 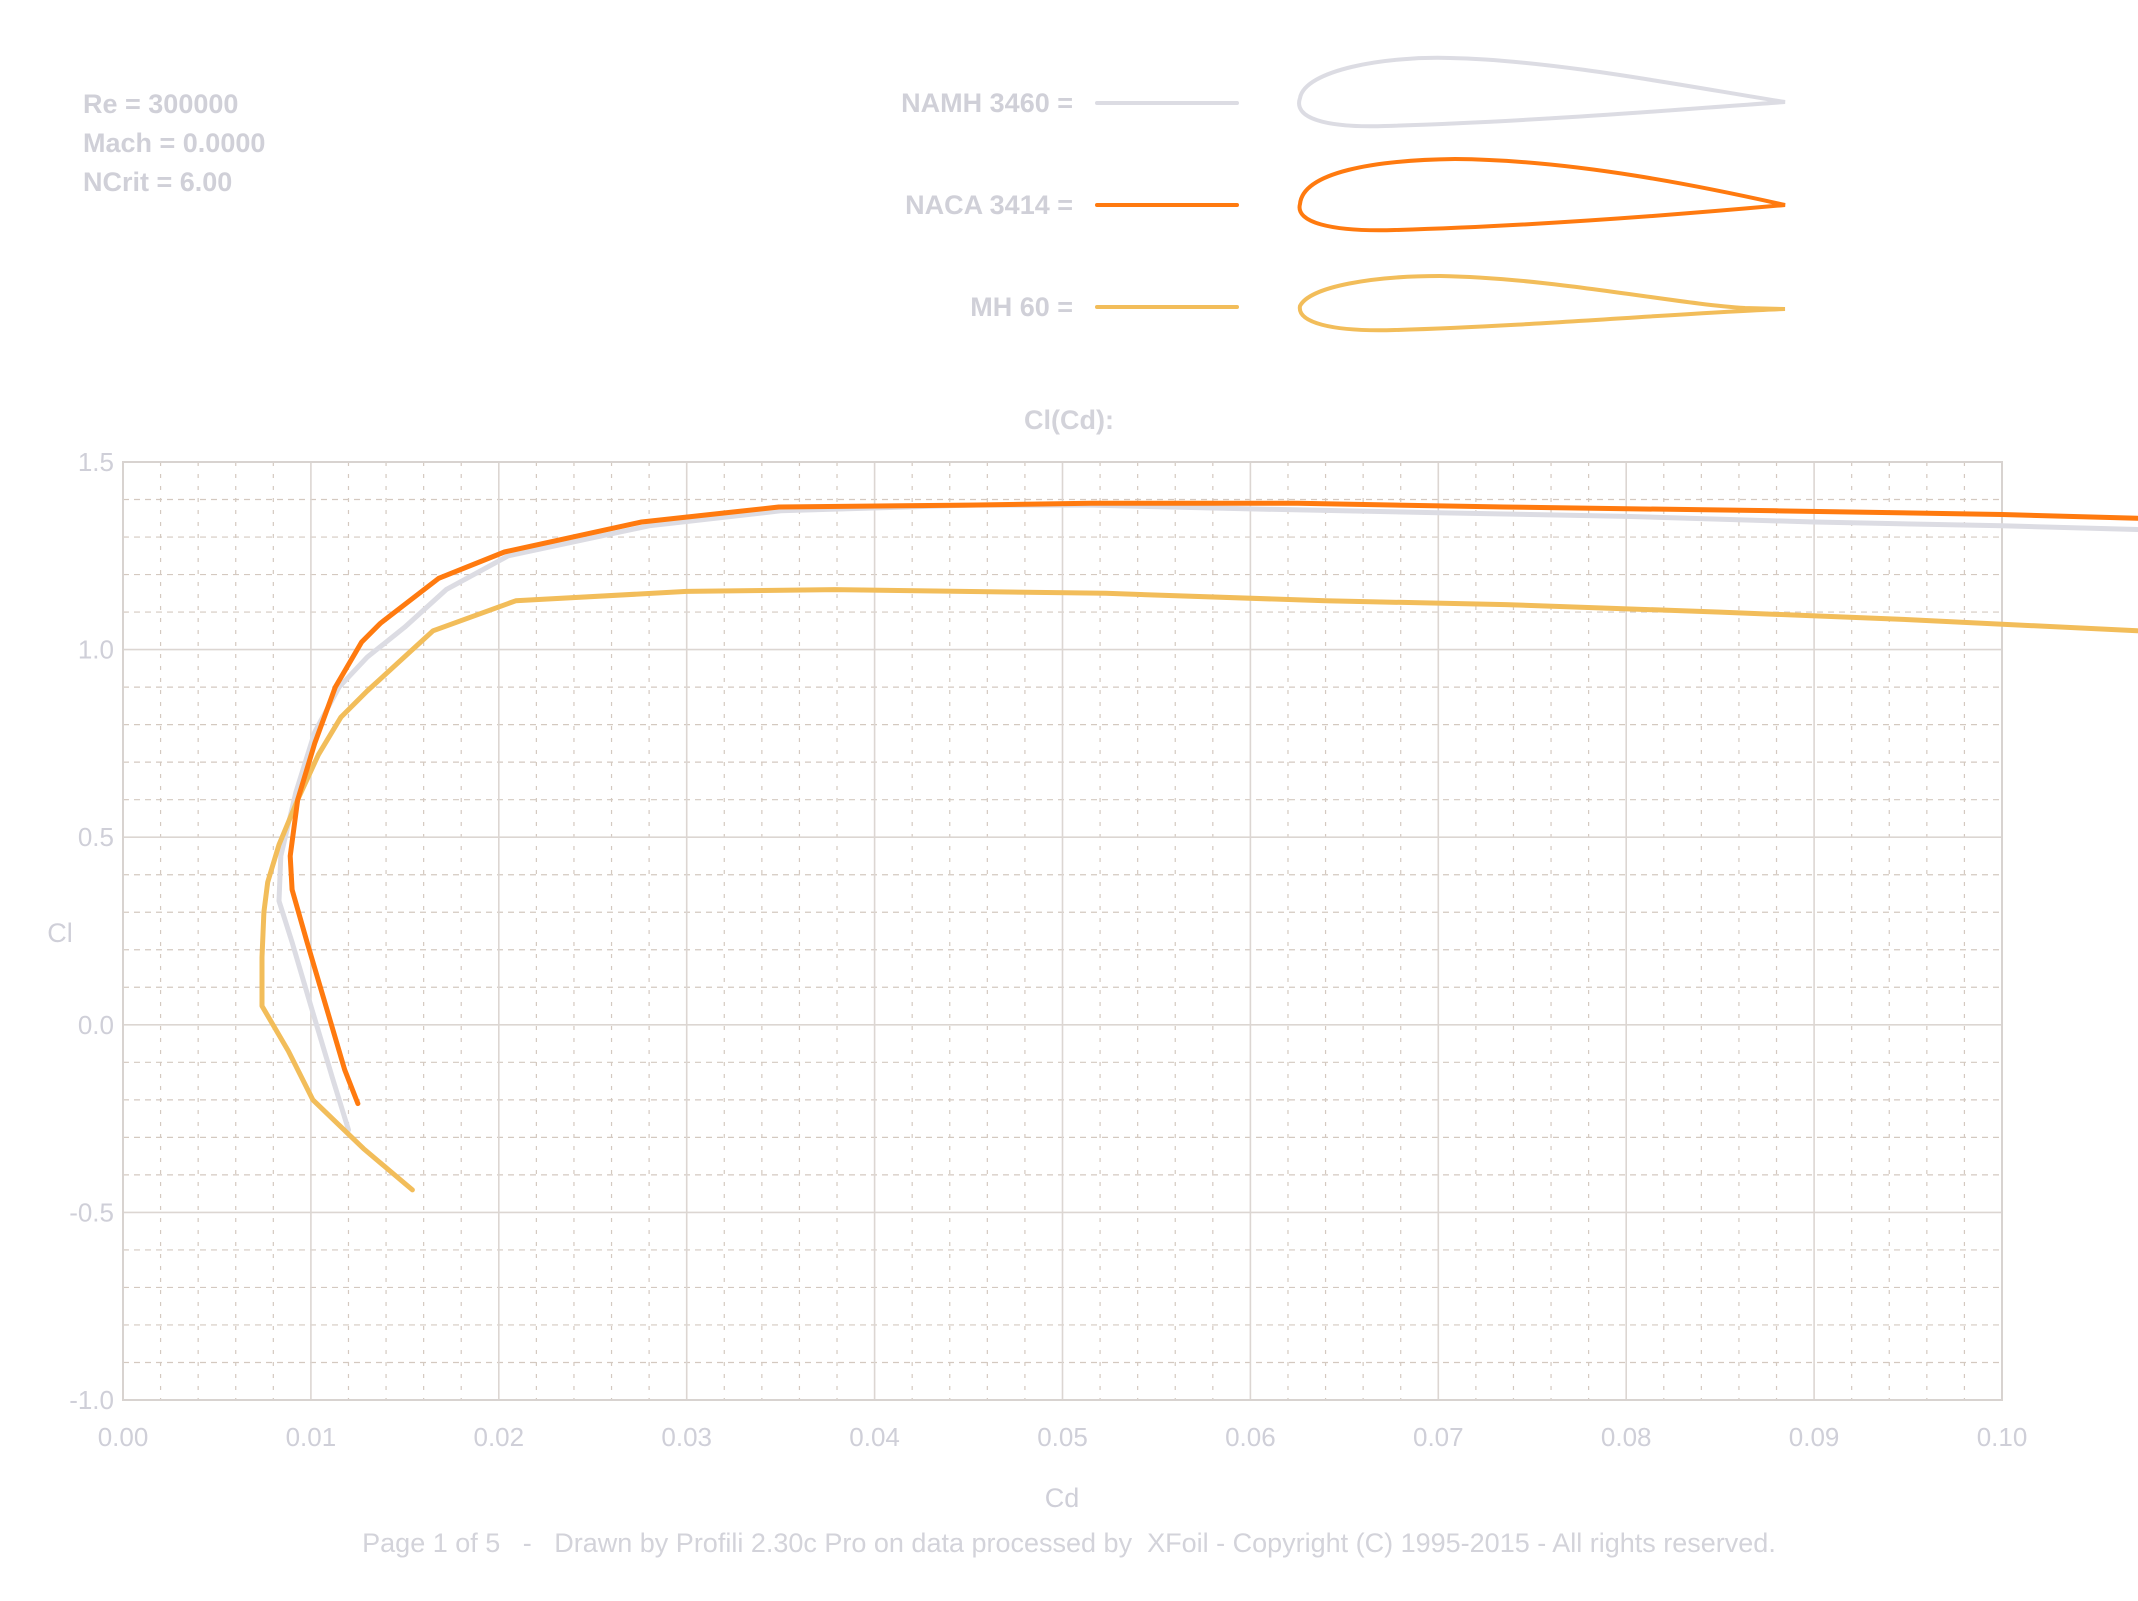 I want to click on legend-item-mh-60: MH 60 =, so click(x=1360, y=307).